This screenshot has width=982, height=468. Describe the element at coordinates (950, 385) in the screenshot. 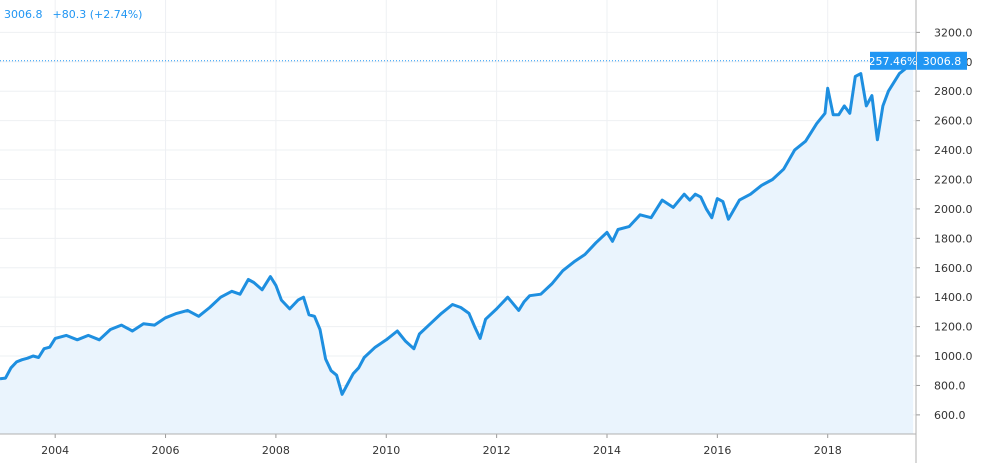

I see `y-tick-label: 800.0` at that location.